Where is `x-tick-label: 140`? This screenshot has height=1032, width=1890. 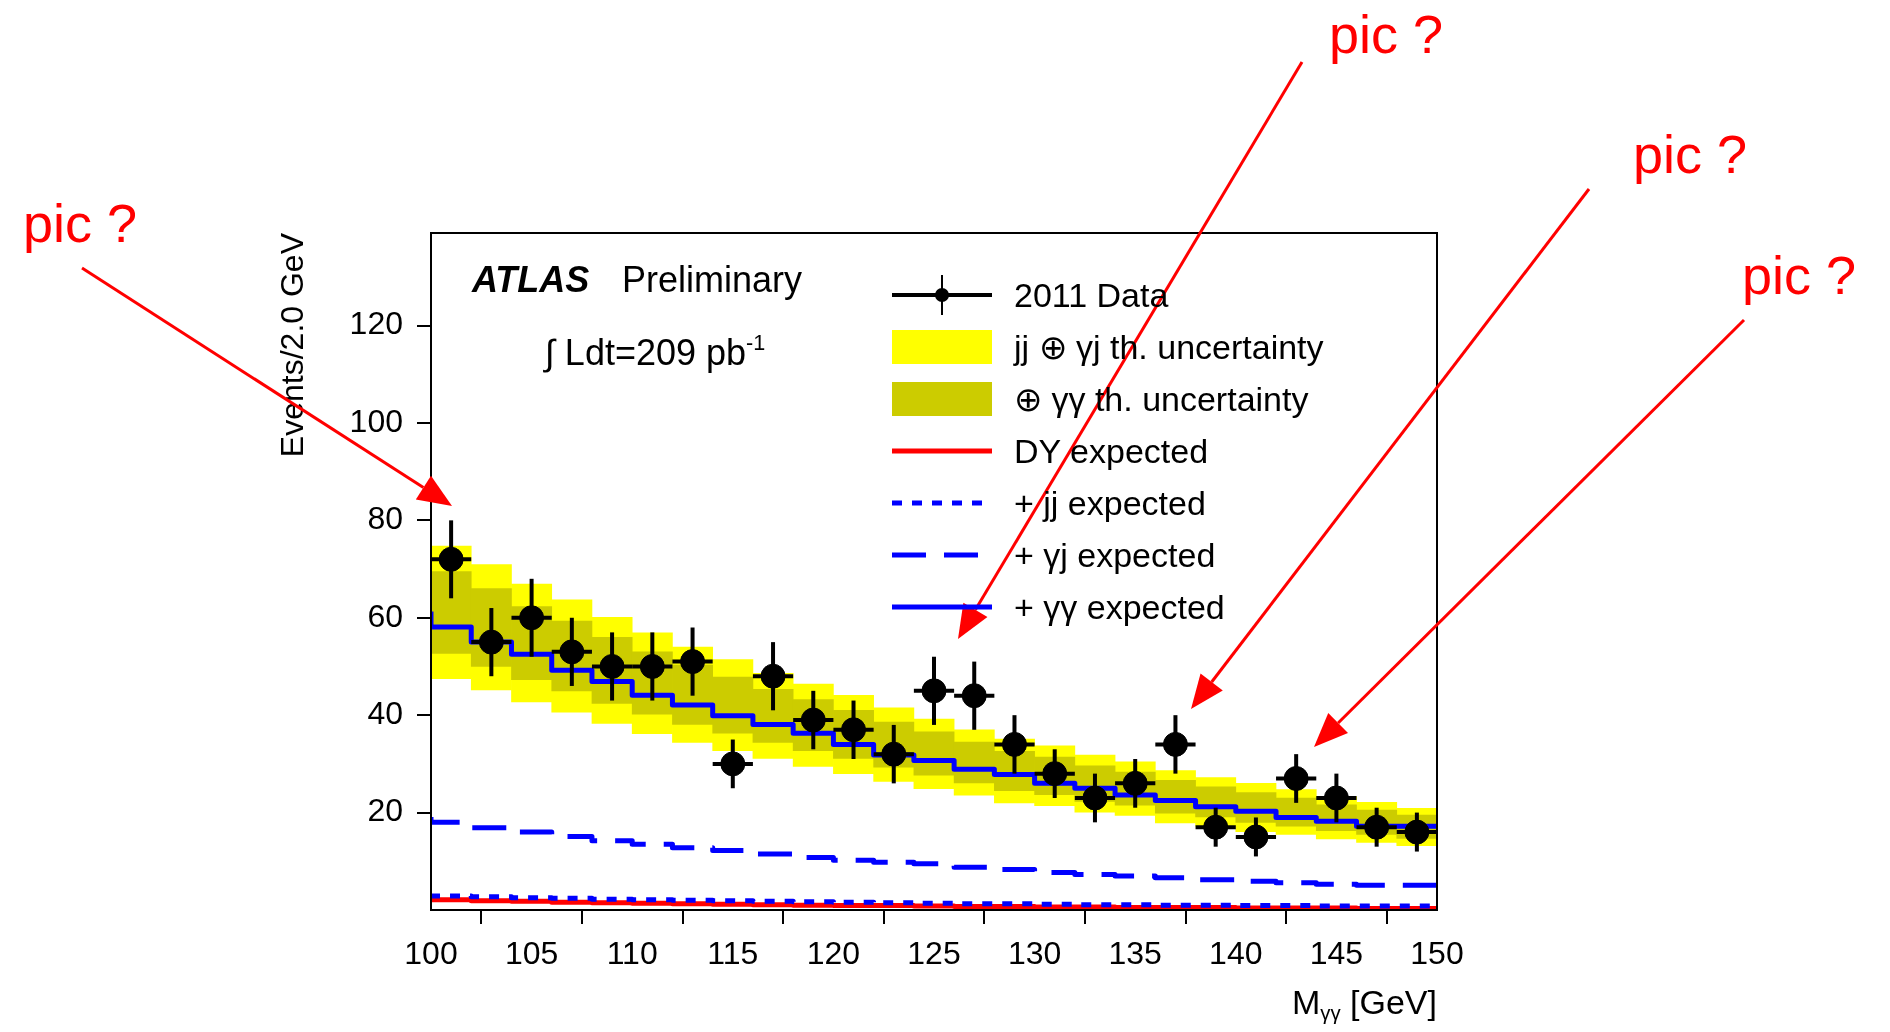
x-tick-label: 140 is located at coordinates (1236, 953).